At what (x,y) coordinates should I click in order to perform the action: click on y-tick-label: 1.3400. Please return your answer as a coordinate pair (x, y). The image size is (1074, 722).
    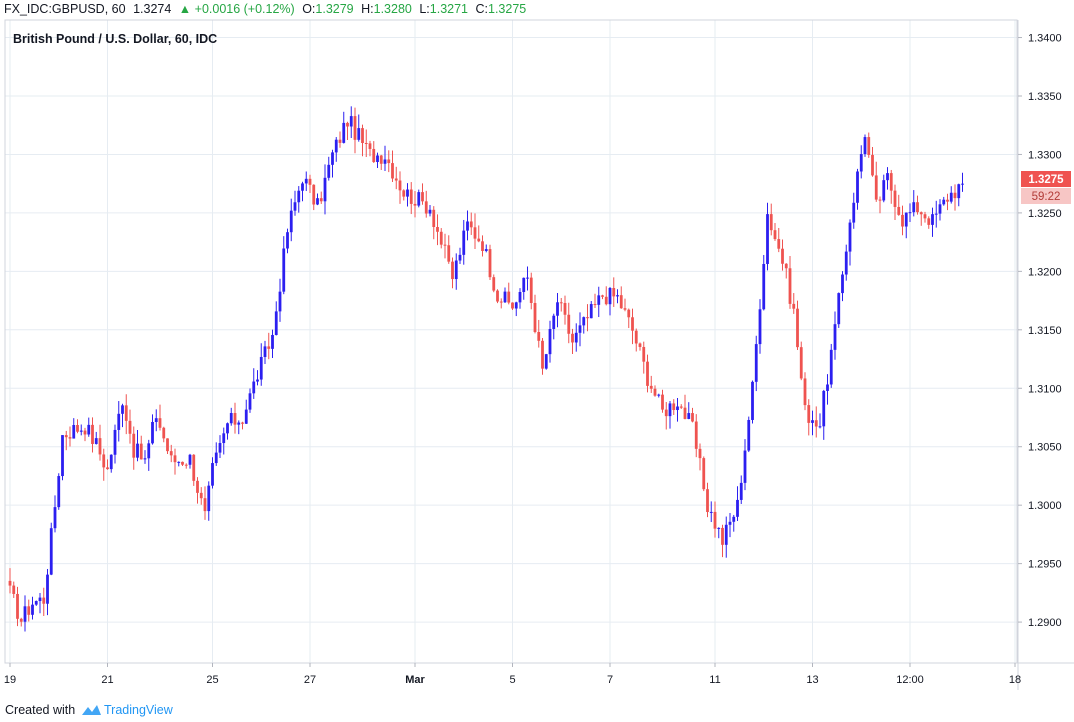
    Looking at the image, I should click on (1045, 39).